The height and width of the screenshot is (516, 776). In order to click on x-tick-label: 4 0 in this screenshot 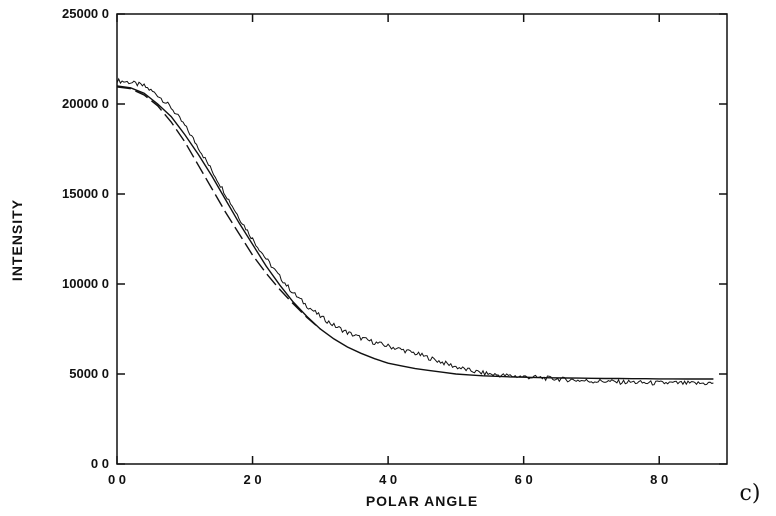, I will do `click(388, 479)`.